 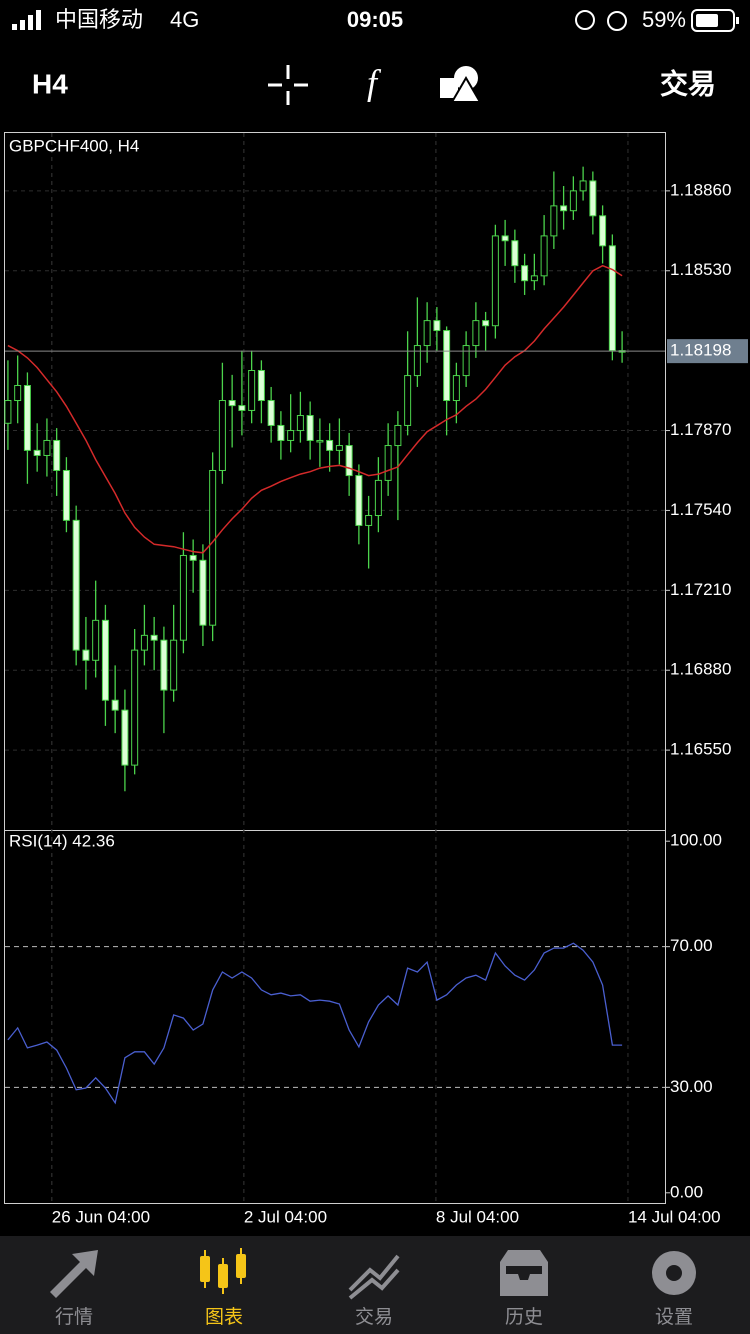 I want to click on trade-button: 交易, so click(x=688, y=83).